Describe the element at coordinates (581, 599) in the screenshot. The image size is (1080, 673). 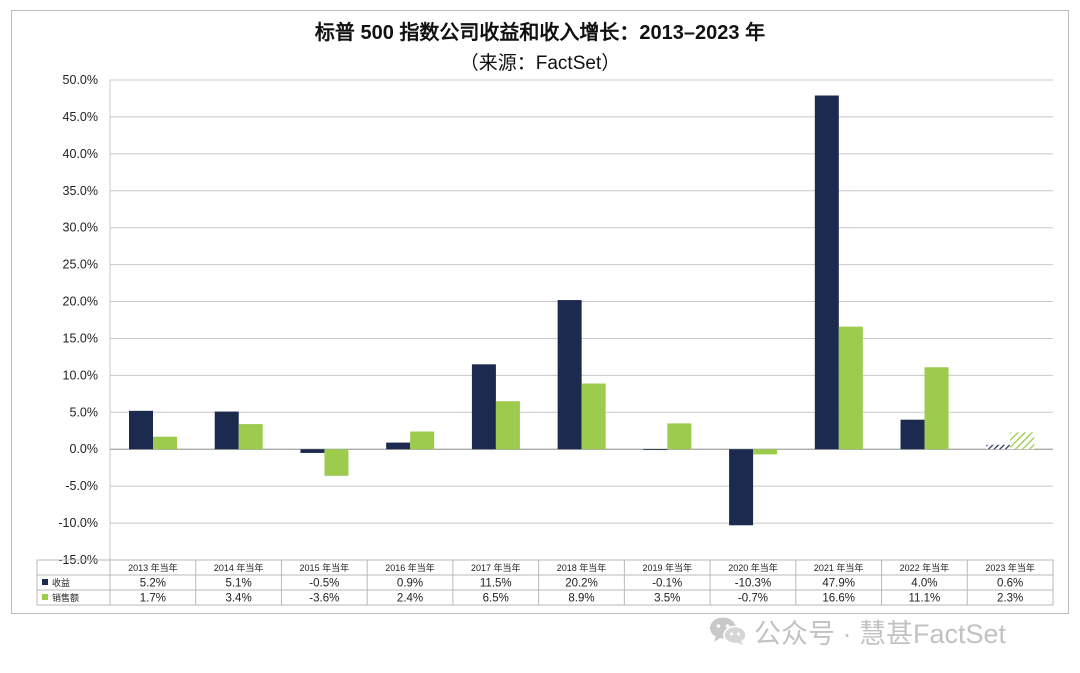
I see `data-label-sales: 8.9%` at that location.